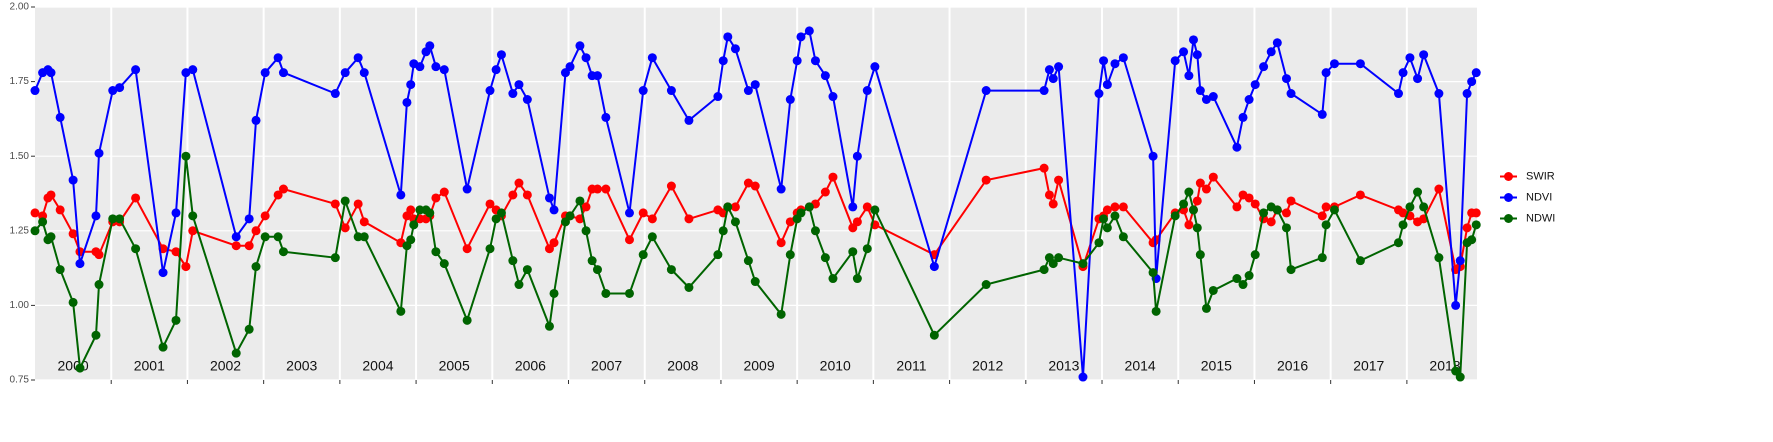 Image resolution: width=1773 pixels, height=442 pixels. I want to click on x-tick-label: 2012, so click(987, 366).